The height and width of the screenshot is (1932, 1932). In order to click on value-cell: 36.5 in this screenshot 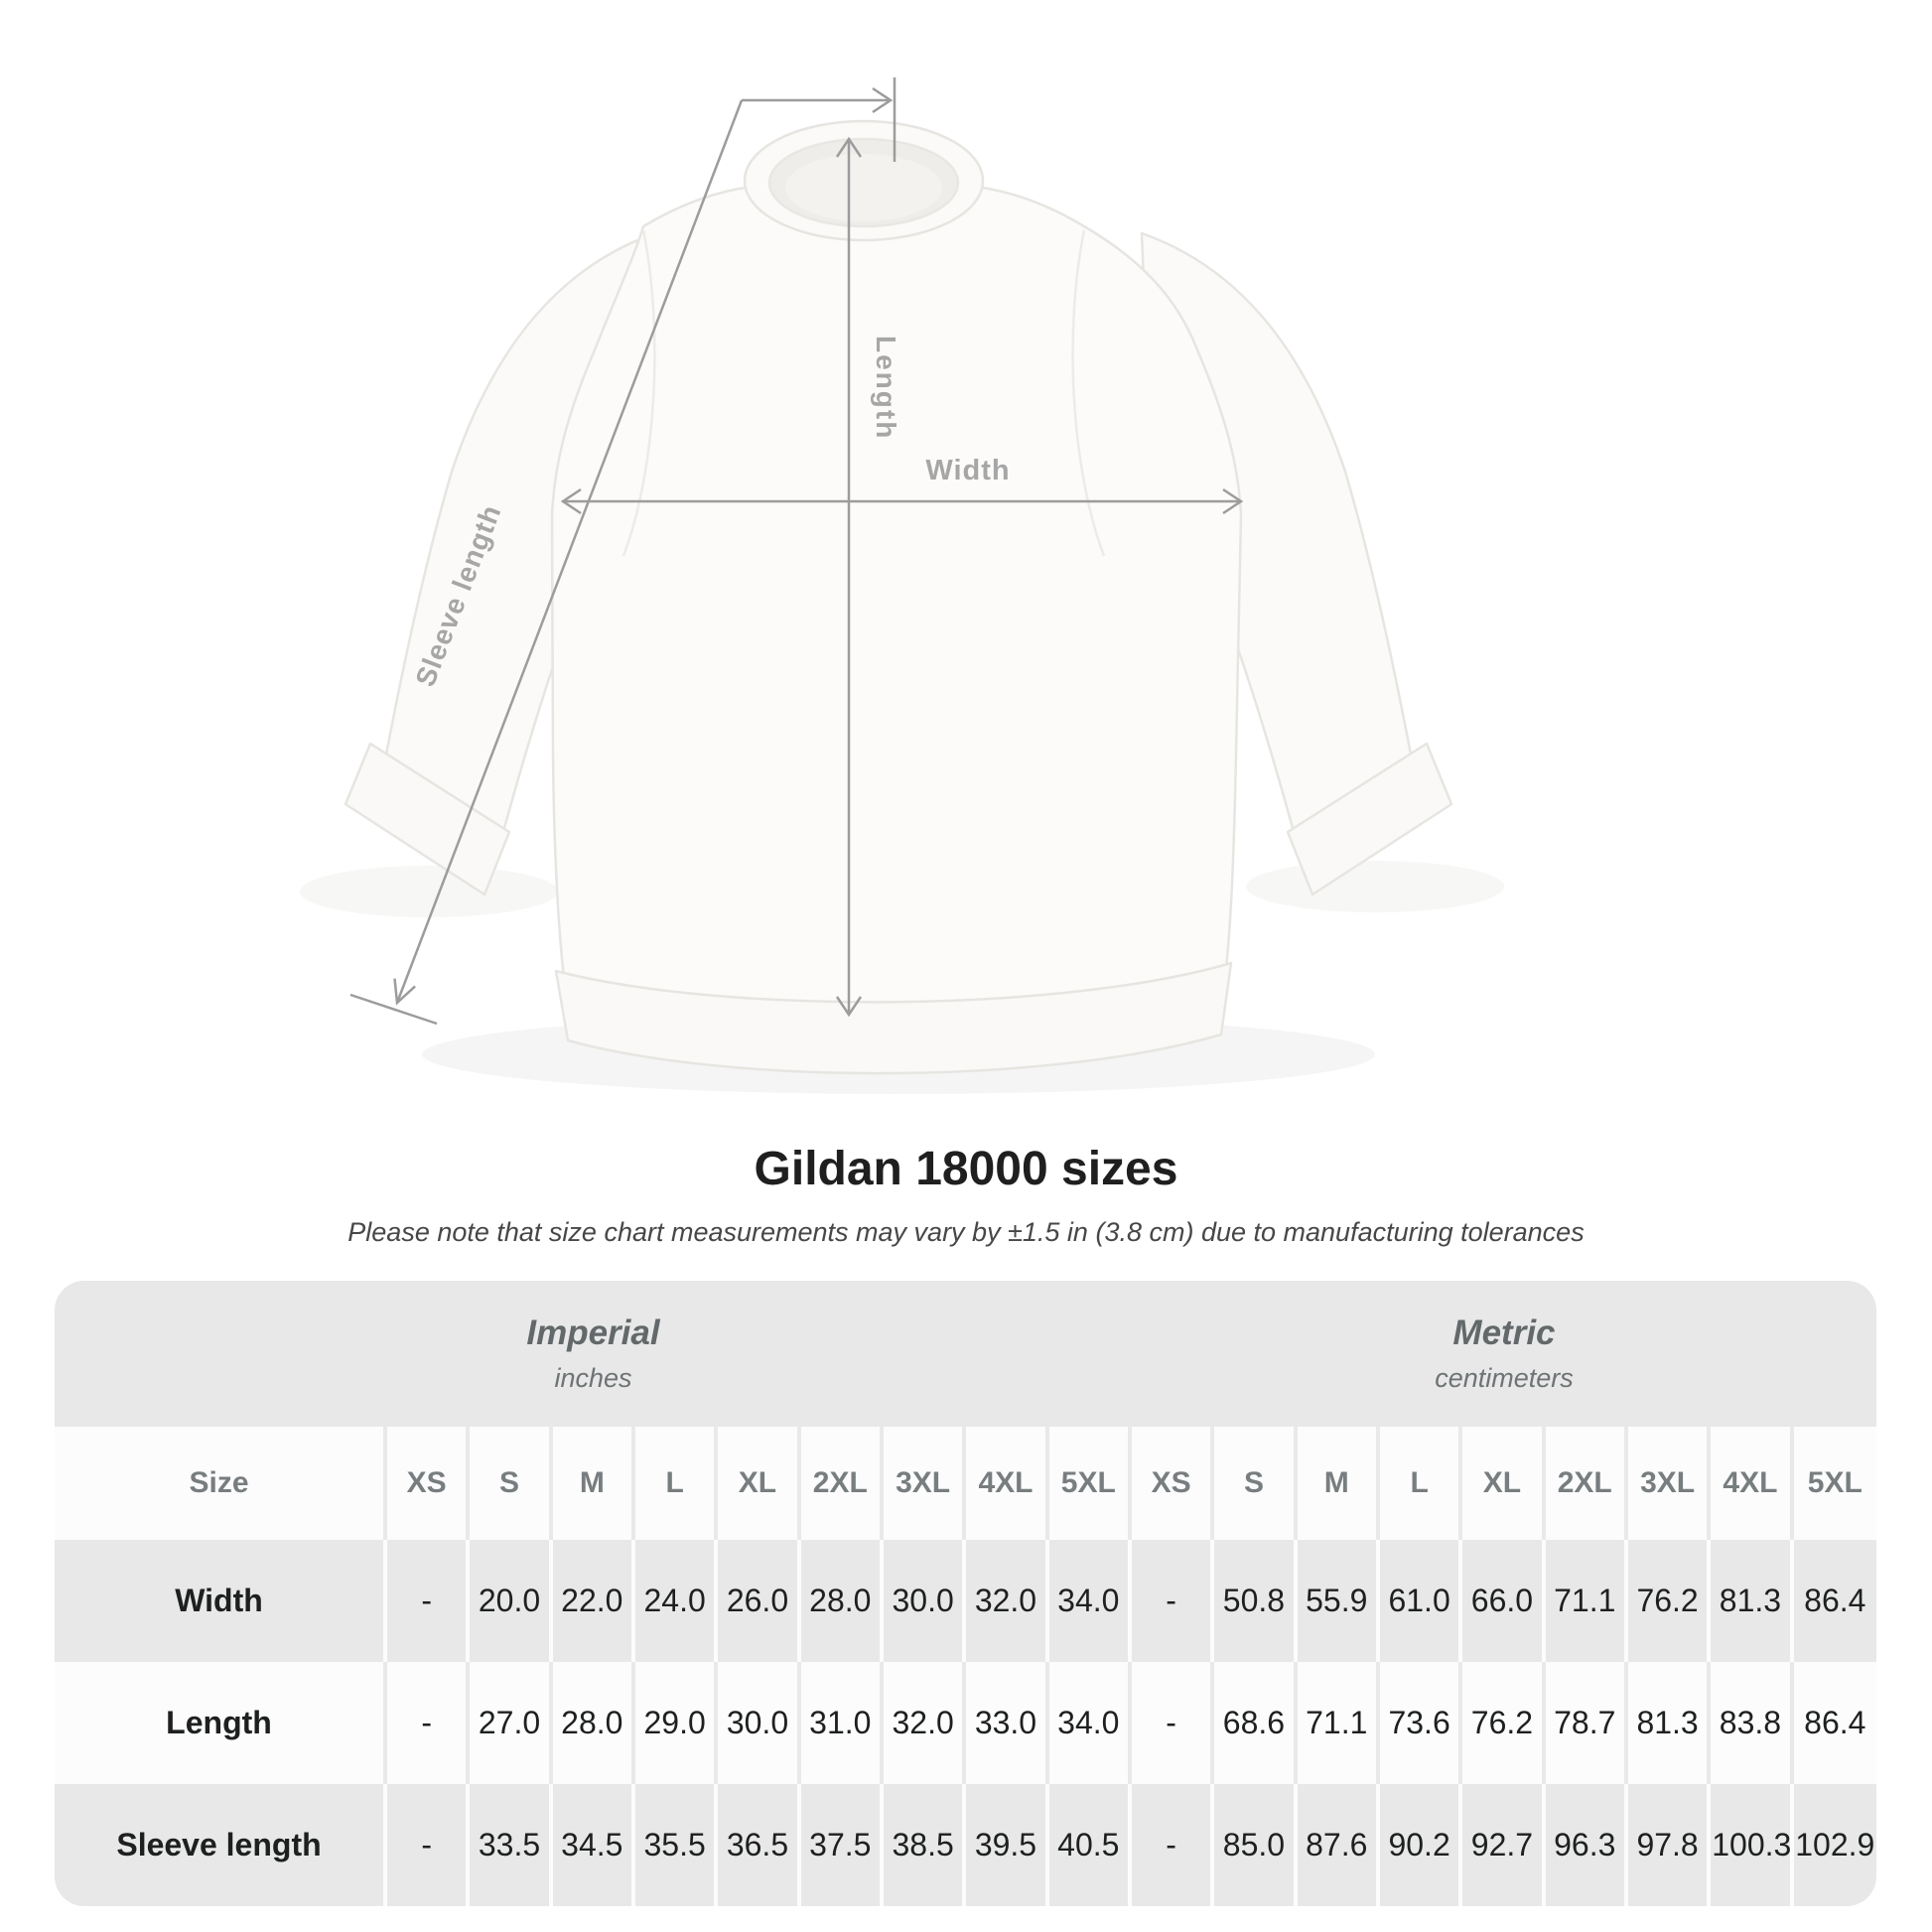, I will do `click(760, 1845)`.